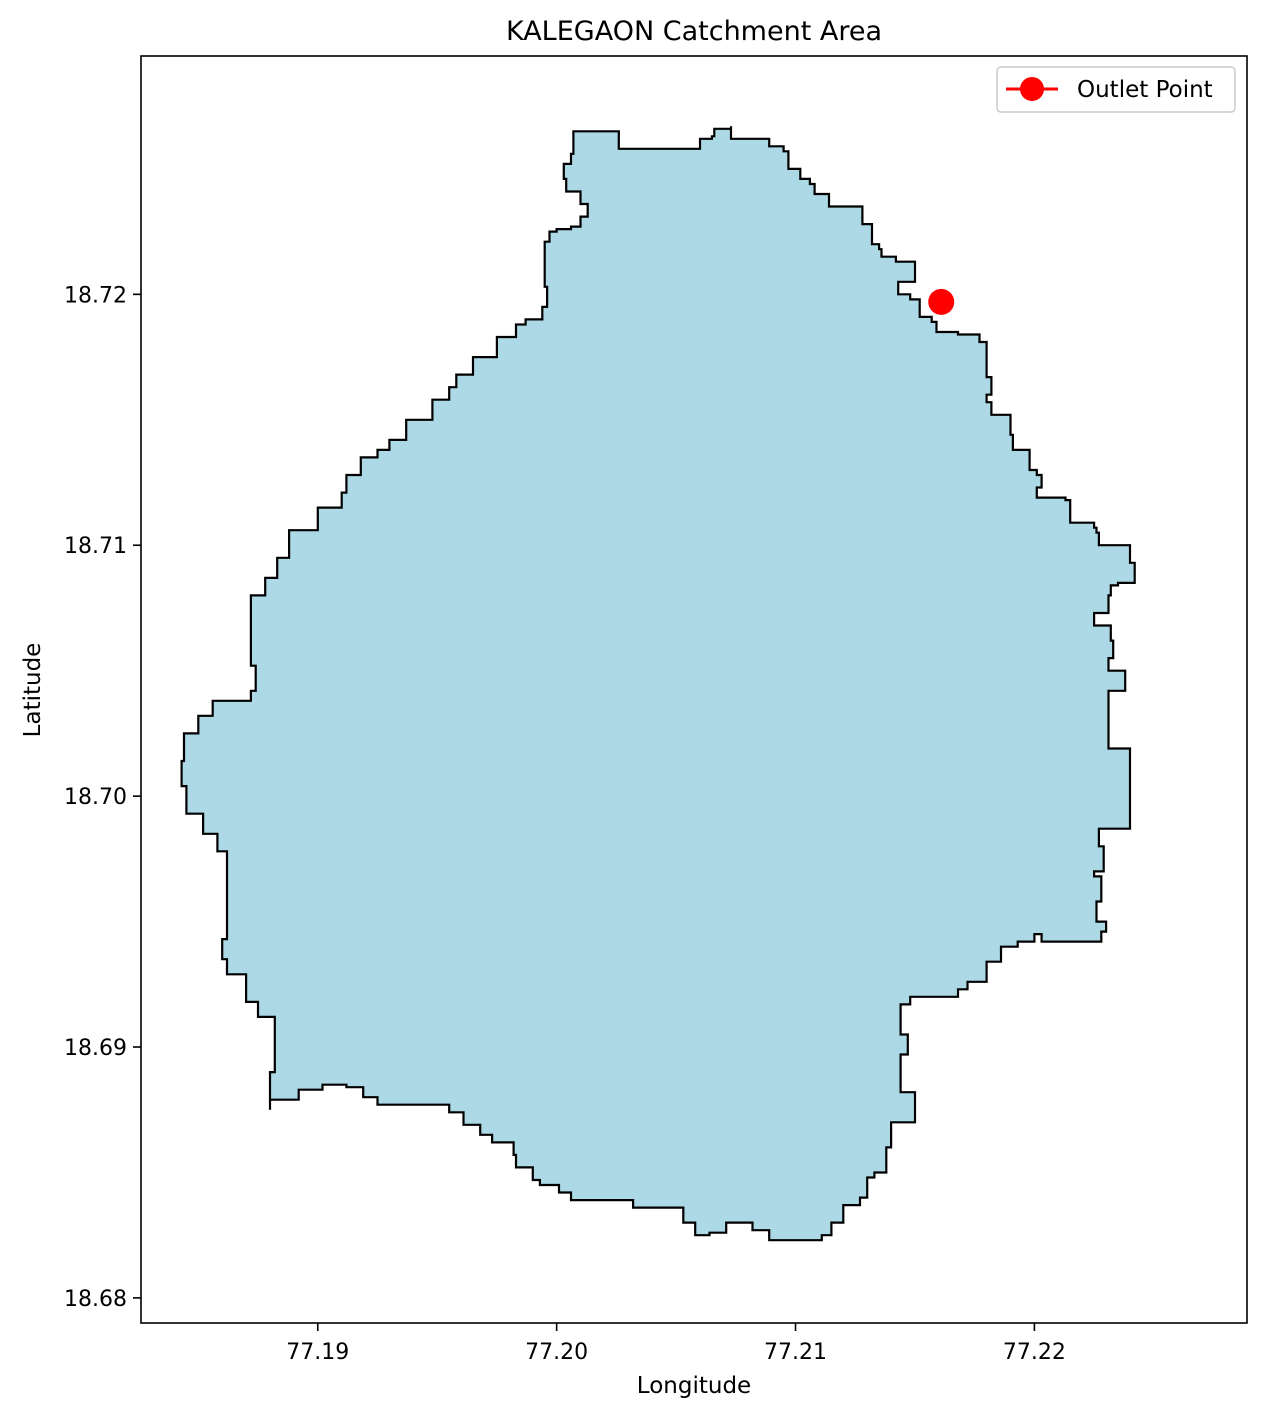  I want to click on y-tick-label: 18.71, so click(95, 546).